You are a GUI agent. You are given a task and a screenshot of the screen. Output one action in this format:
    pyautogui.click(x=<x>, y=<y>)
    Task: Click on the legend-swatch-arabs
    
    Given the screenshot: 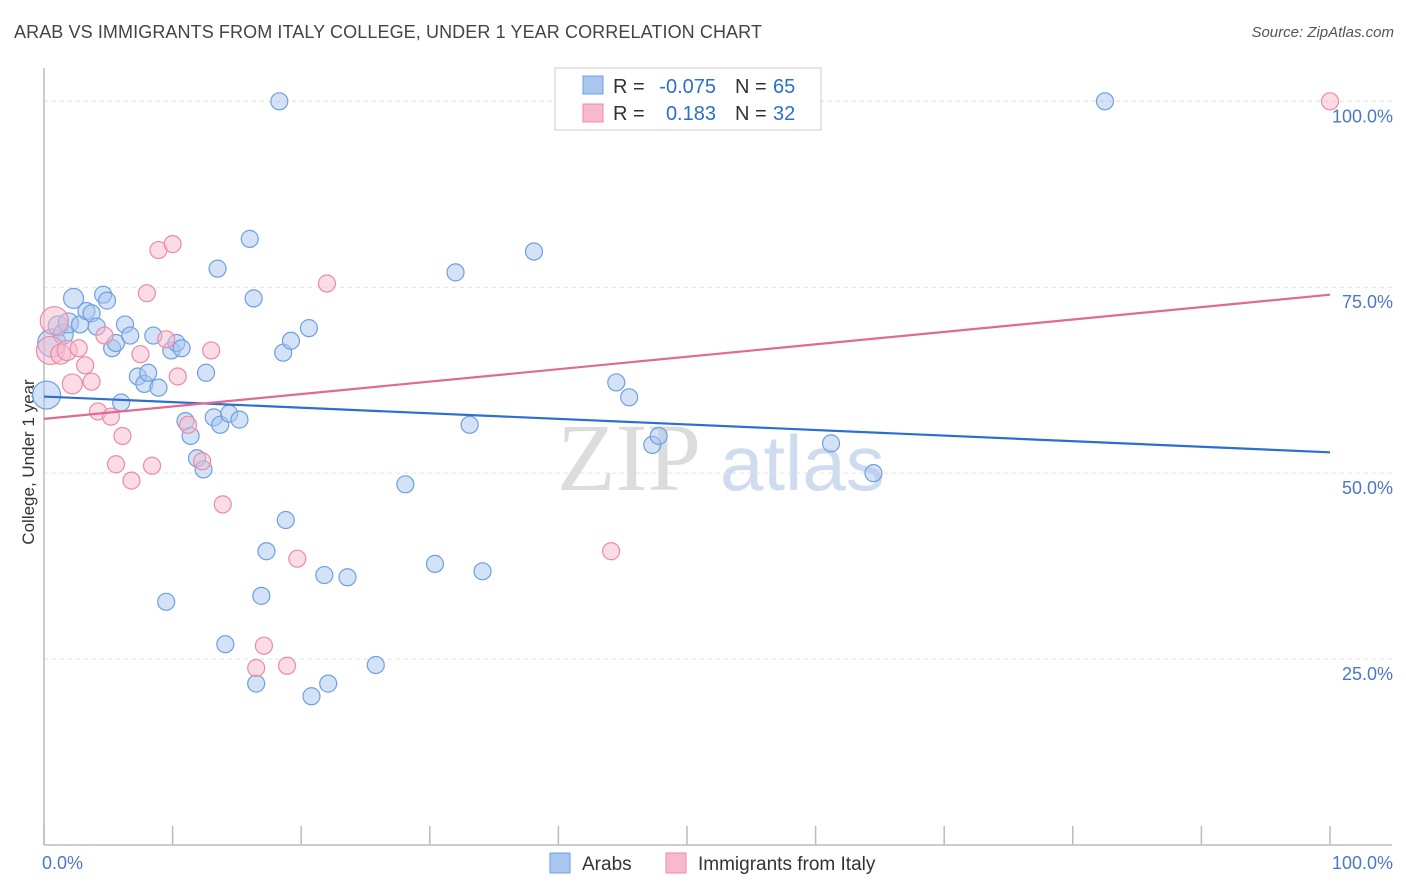 What is the action you would take?
    pyautogui.click(x=593, y=85)
    